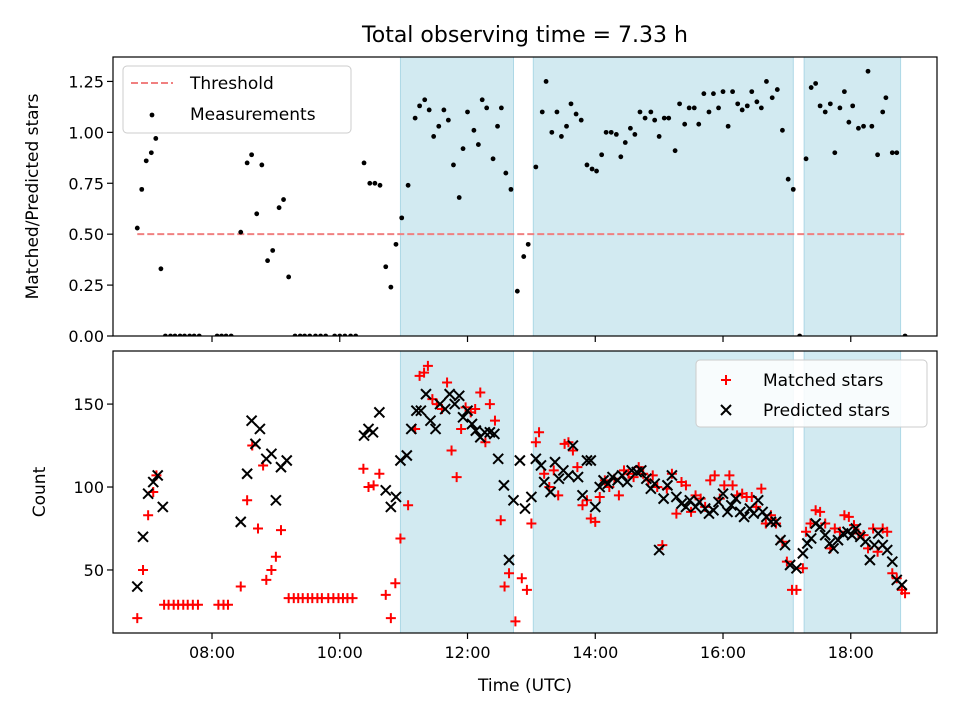 Image resolution: width=960 pixels, height=720 pixels. Describe the element at coordinates (86, 234) in the screenshot. I see `y-tick-label: 0.50` at that location.